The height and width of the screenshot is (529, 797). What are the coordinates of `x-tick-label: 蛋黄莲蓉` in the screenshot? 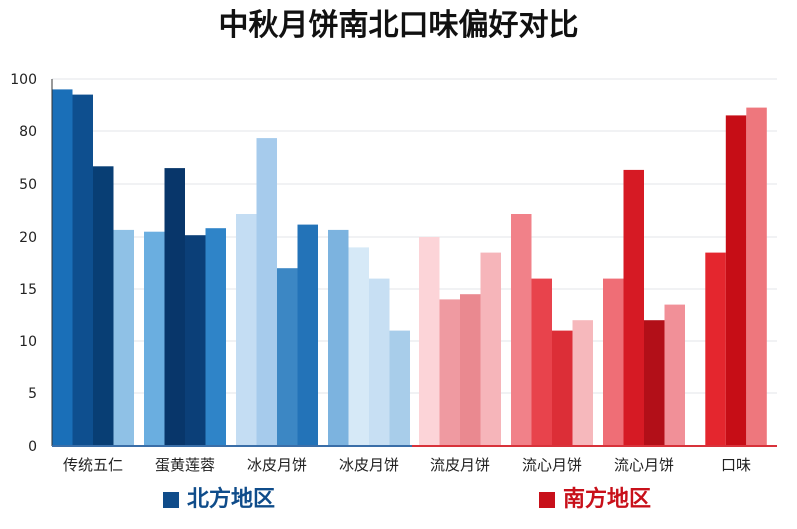 It's located at (185, 465).